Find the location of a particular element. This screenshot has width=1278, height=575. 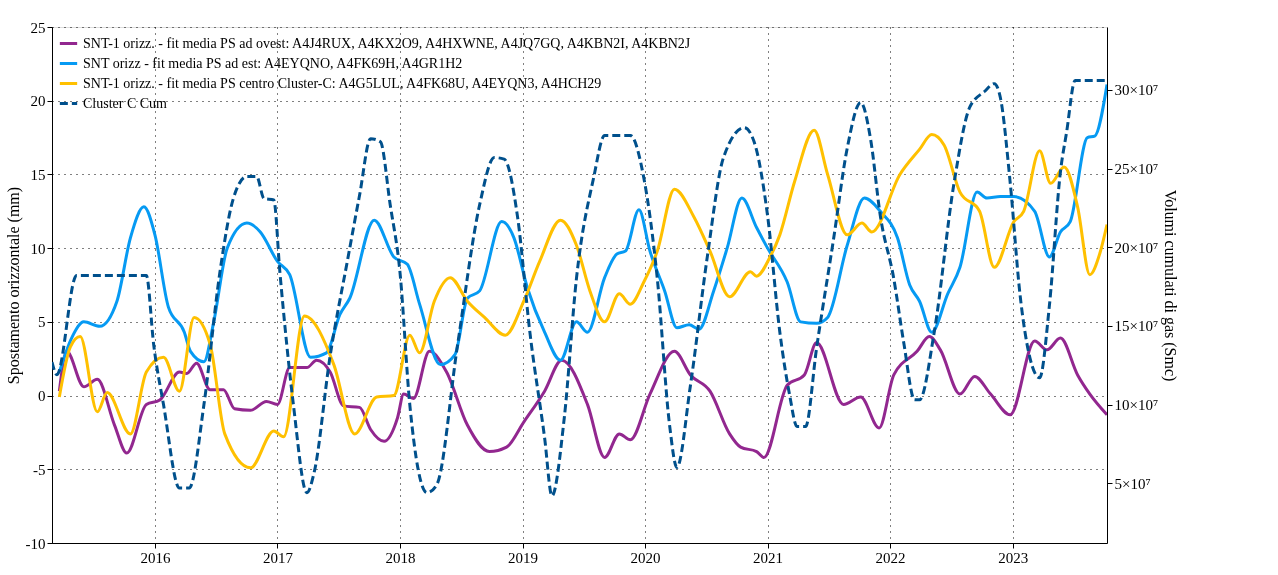

legend-label: SNT-1 orizz. - fit media PS ad ovest: A4J4RUX, A4KX2O9, A4HXWNE, A4JQ7GQ, A4KBN2I, A4KBN2J is located at coordinates (387, 43).